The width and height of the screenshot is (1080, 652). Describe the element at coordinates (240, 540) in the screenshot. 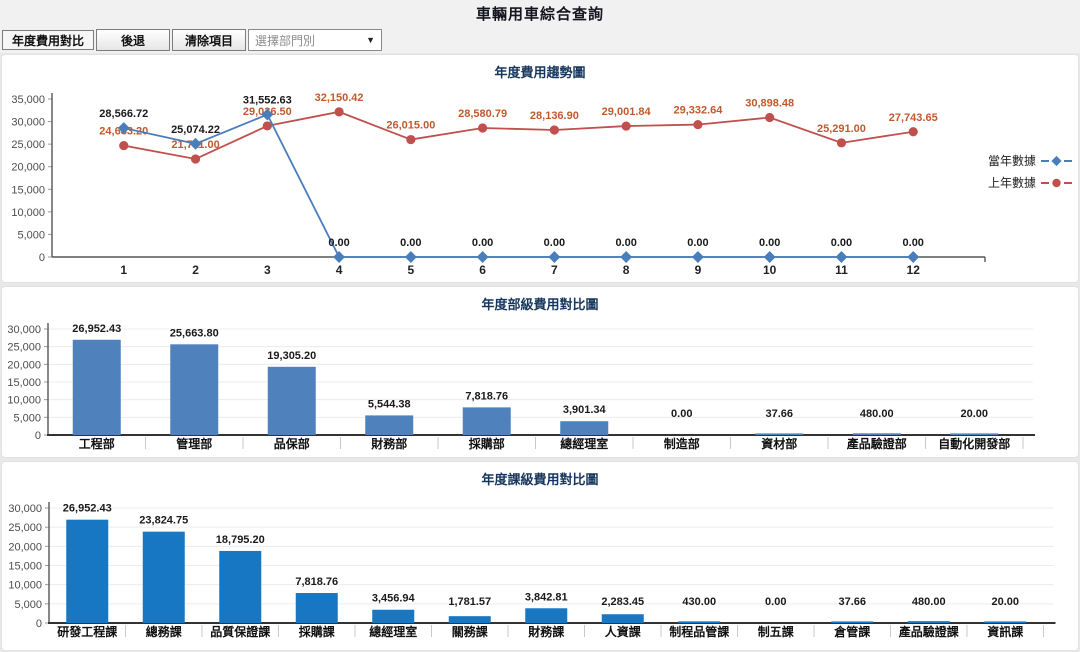

I see `svg-text: 18,795.20` at that location.